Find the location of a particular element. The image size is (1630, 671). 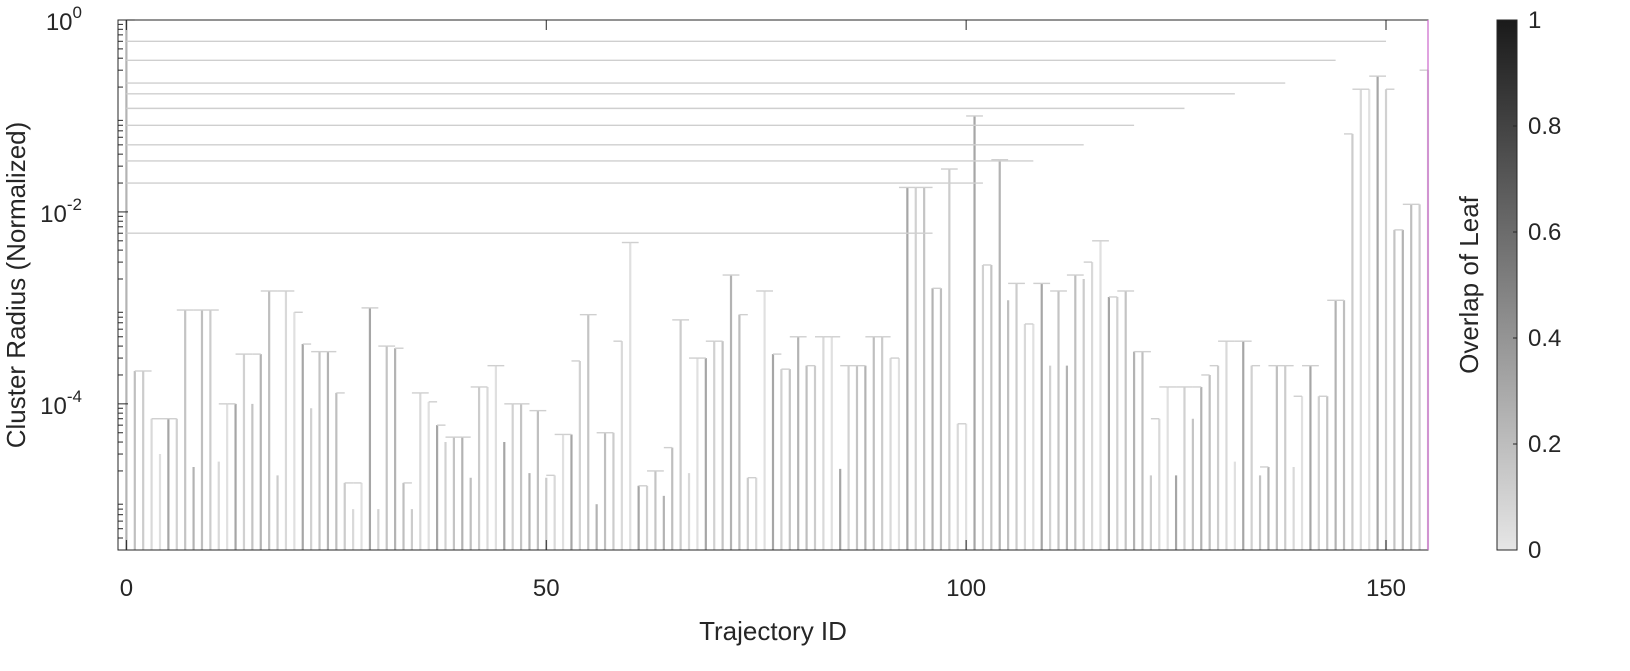

x-axis-label: Trajectory ID is located at coordinates (773, 631).